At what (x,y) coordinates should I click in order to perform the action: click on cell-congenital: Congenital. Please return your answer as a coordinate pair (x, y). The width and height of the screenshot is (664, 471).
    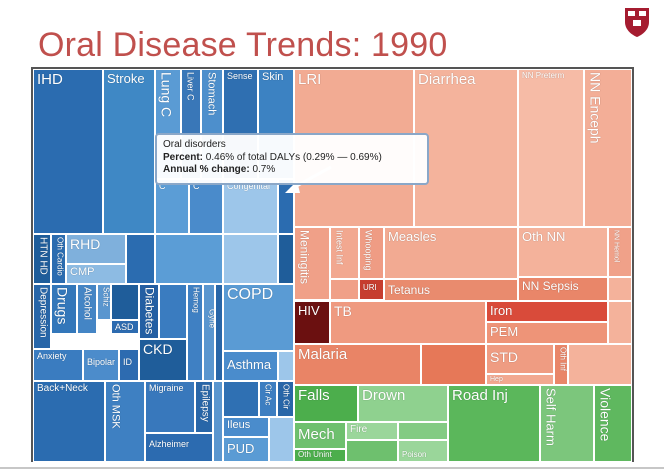
    Looking at the image, I should click on (250, 206).